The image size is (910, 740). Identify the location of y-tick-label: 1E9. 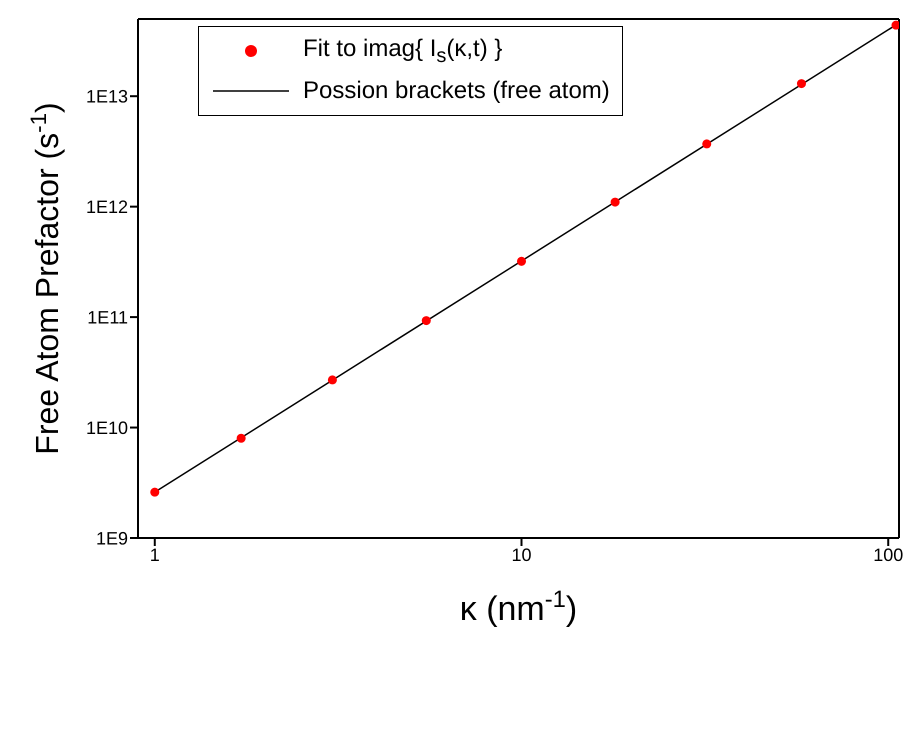
(112, 538).